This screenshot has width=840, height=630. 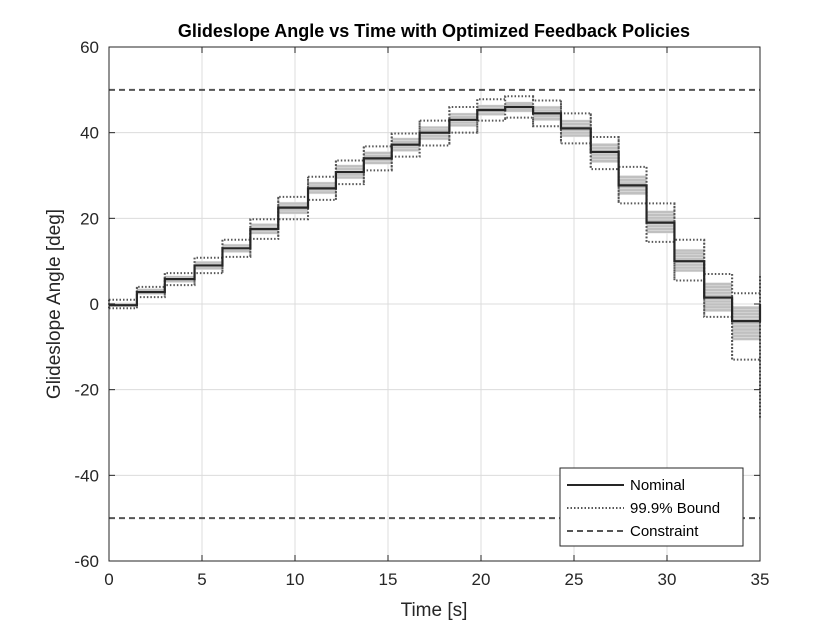 I want to click on y-axis-label: Glideslope Angle [deg], so click(x=54, y=304).